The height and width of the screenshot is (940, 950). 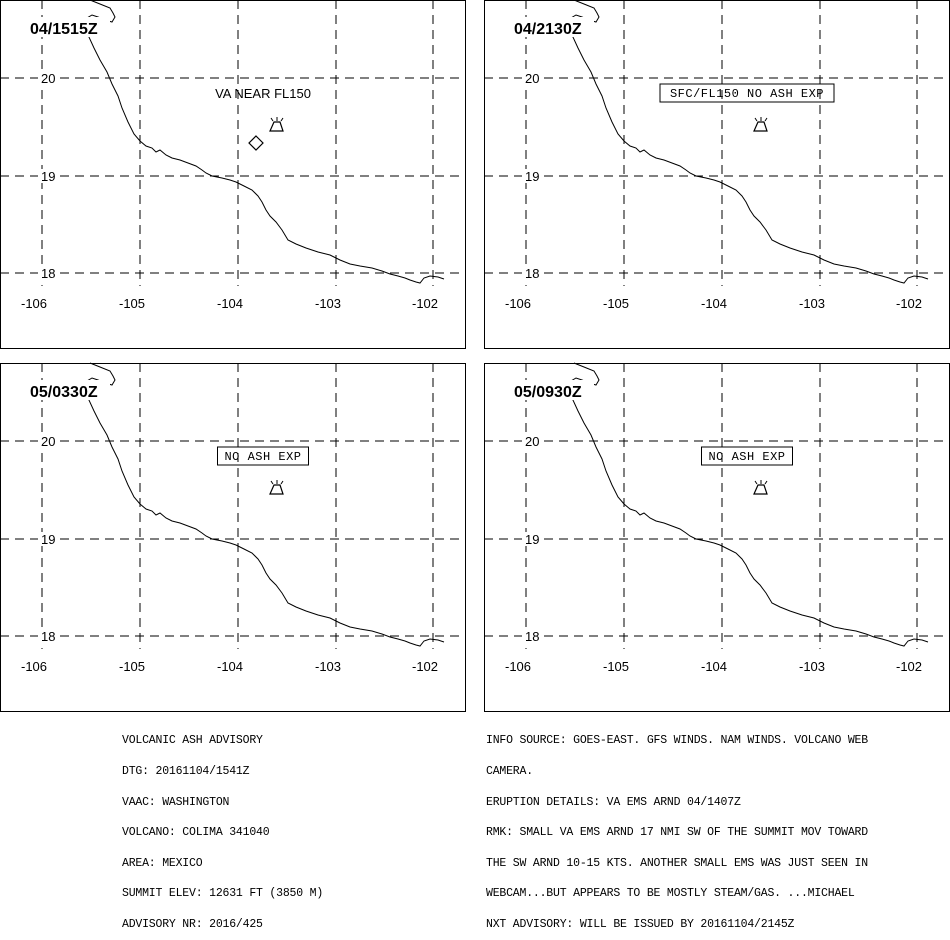 What do you see at coordinates (548, 392) in the screenshot?
I see `valid-time-label: 05/0930Z` at bounding box center [548, 392].